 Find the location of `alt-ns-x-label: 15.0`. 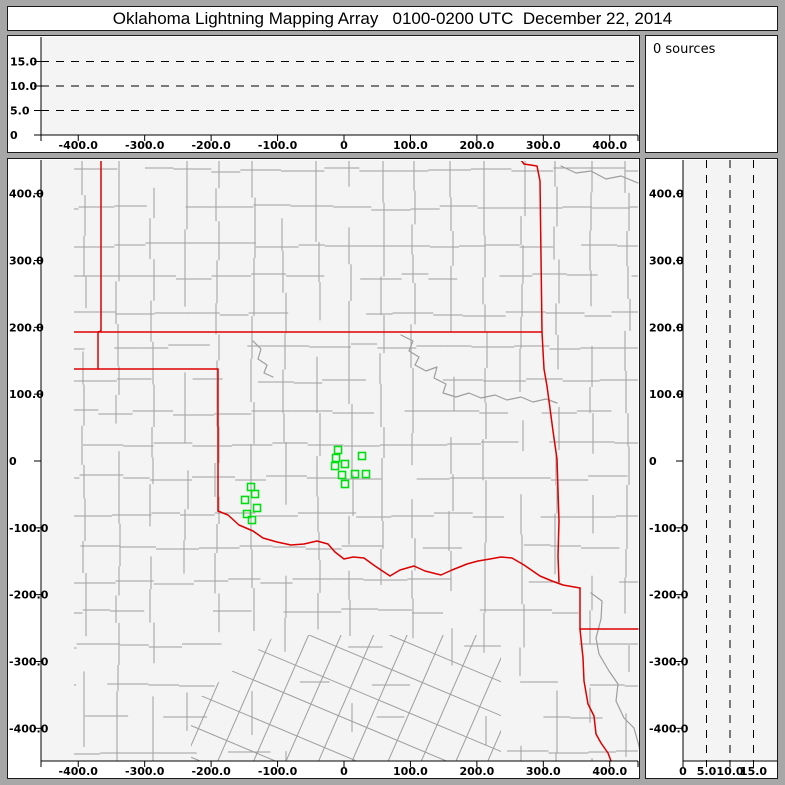

alt-ns-x-label: 15.0 is located at coordinates (753, 771).